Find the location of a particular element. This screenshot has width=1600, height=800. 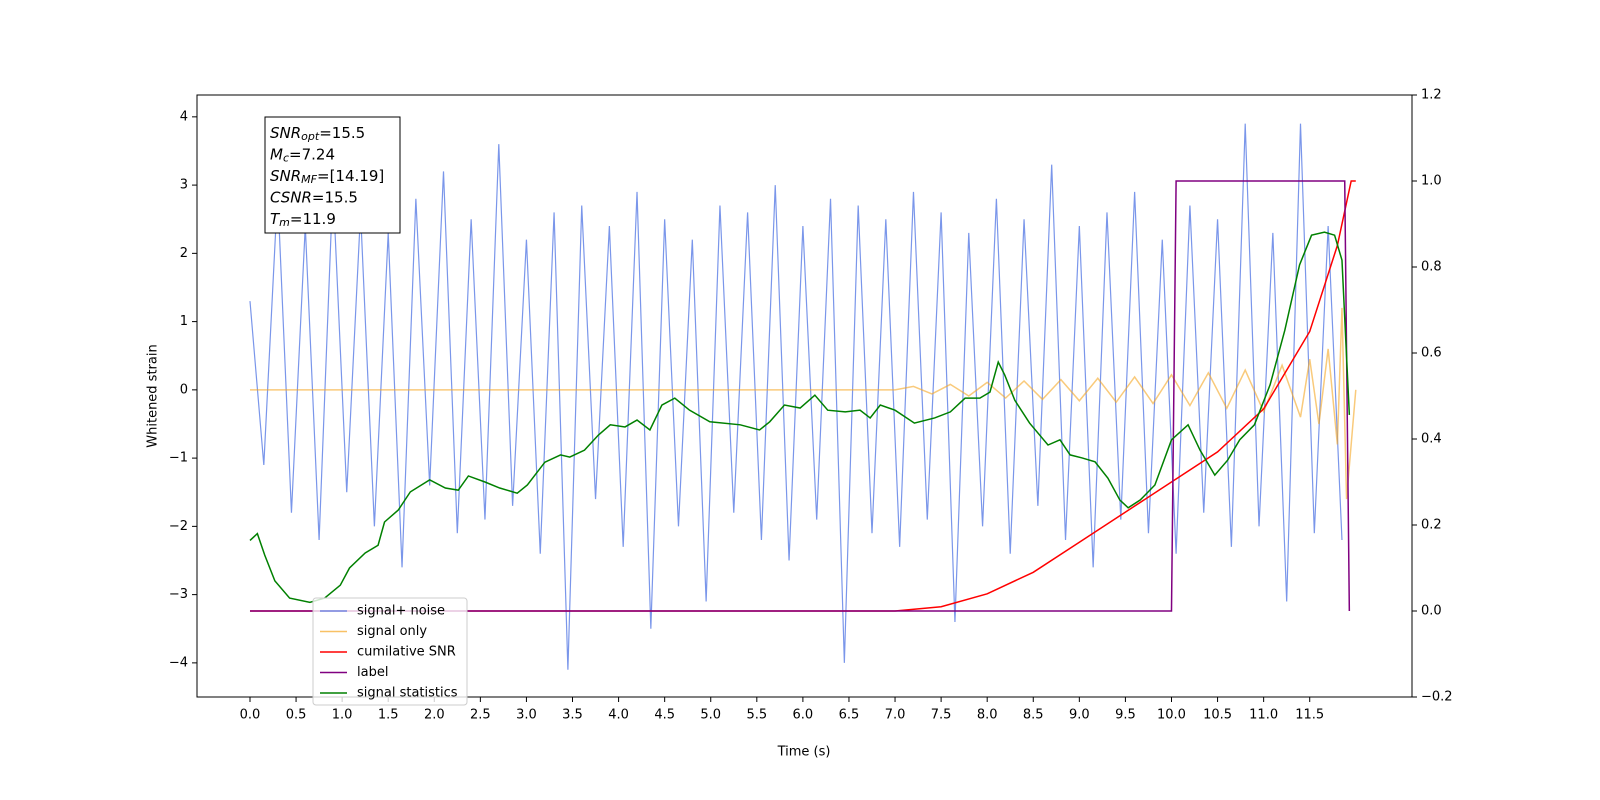

x-tick-label: 1.5 is located at coordinates (388, 715).